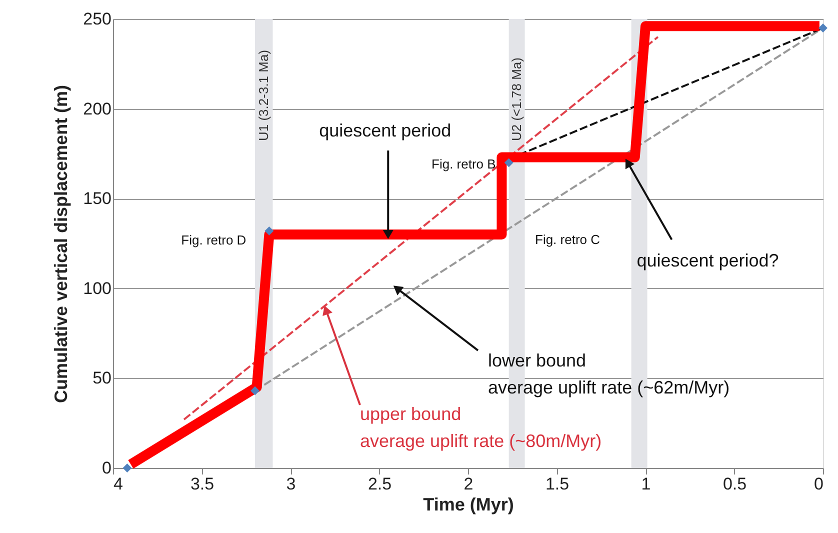 The height and width of the screenshot is (533, 838). Describe the element at coordinates (97, 108) in the screenshot. I see `y-tick-label: 200` at that location.